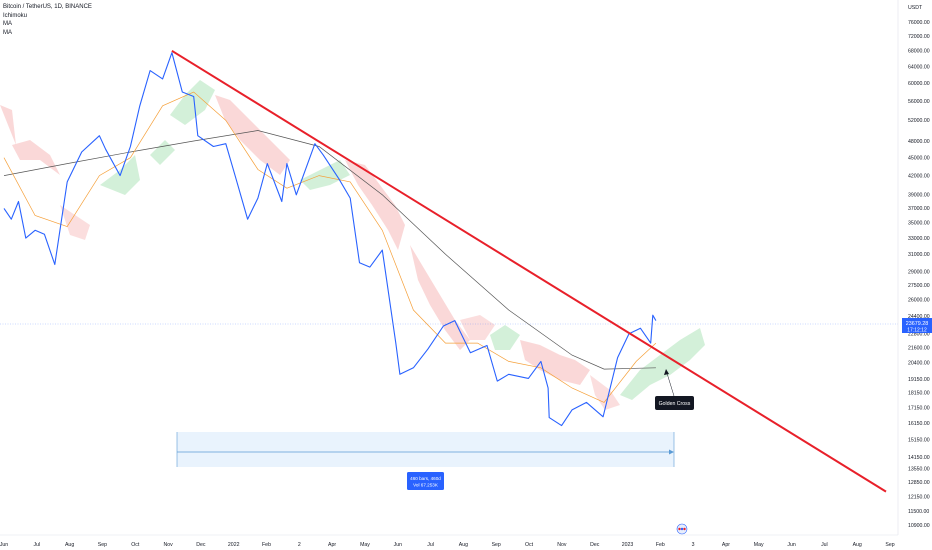 This screenshot has height=550, width=932. What do you see at coordinates (671, 452) in the screenshot?
I see `range-arrow-head` at bounding box center [671, 452].